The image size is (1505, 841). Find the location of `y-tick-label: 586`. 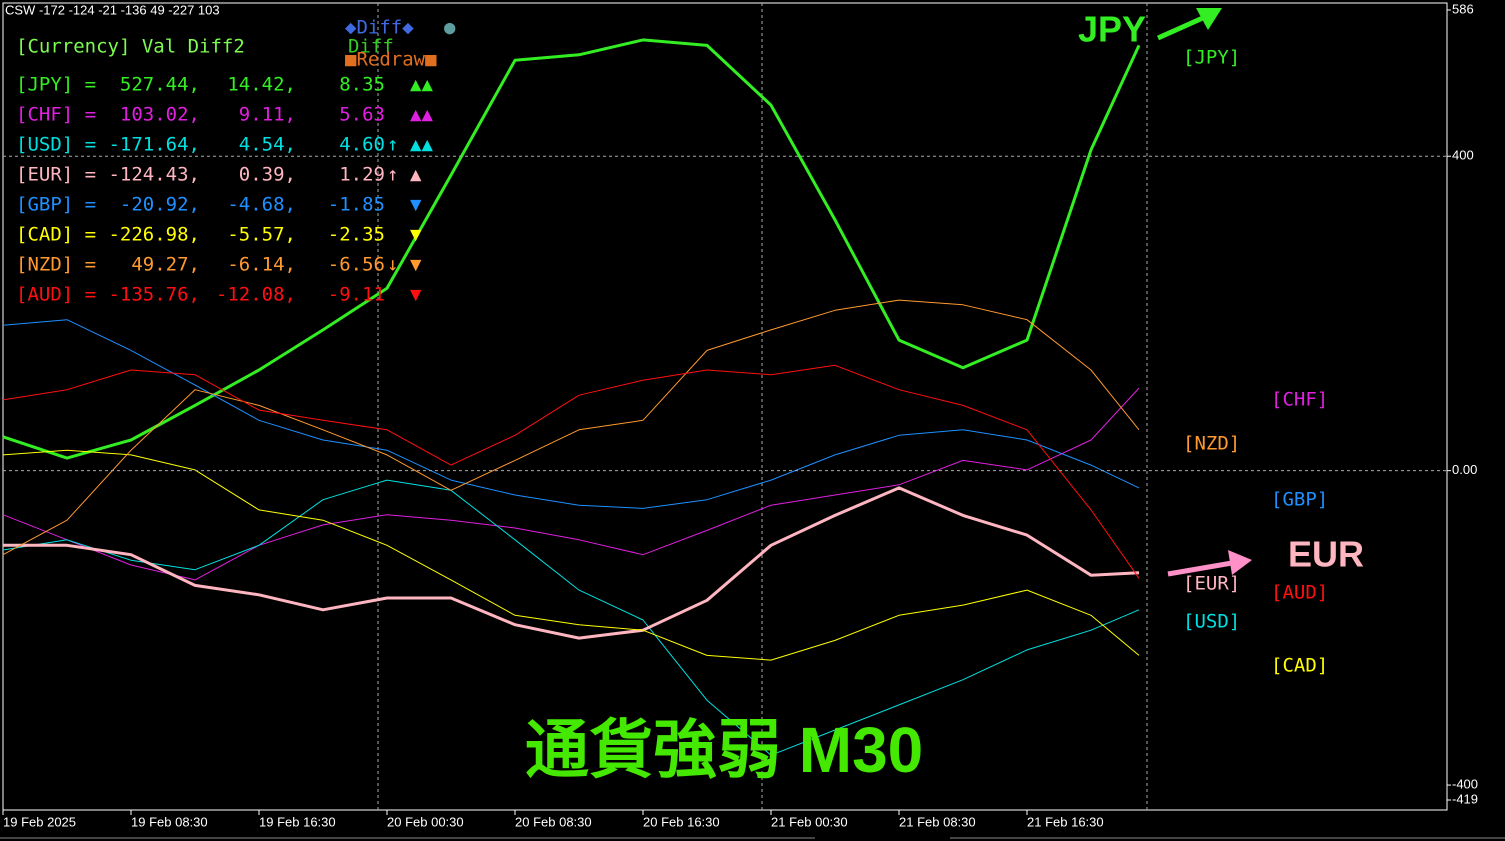

y-tick-label: 586 is located at coordinates (1463, 8).